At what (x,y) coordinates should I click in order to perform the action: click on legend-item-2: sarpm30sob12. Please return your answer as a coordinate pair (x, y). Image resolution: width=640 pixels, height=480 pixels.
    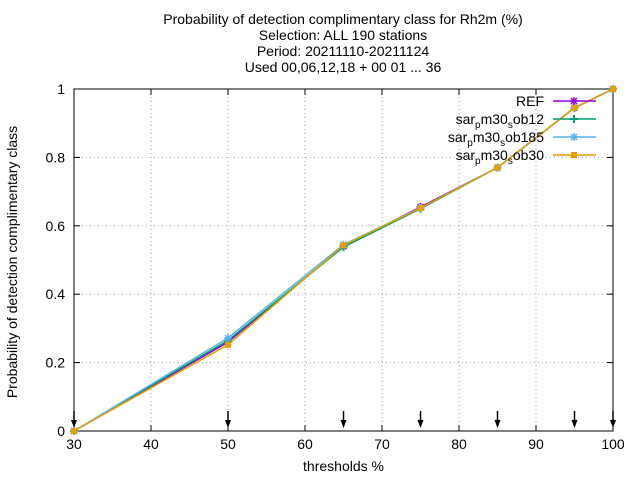
    Looking at the image, I should click on (526, 121).